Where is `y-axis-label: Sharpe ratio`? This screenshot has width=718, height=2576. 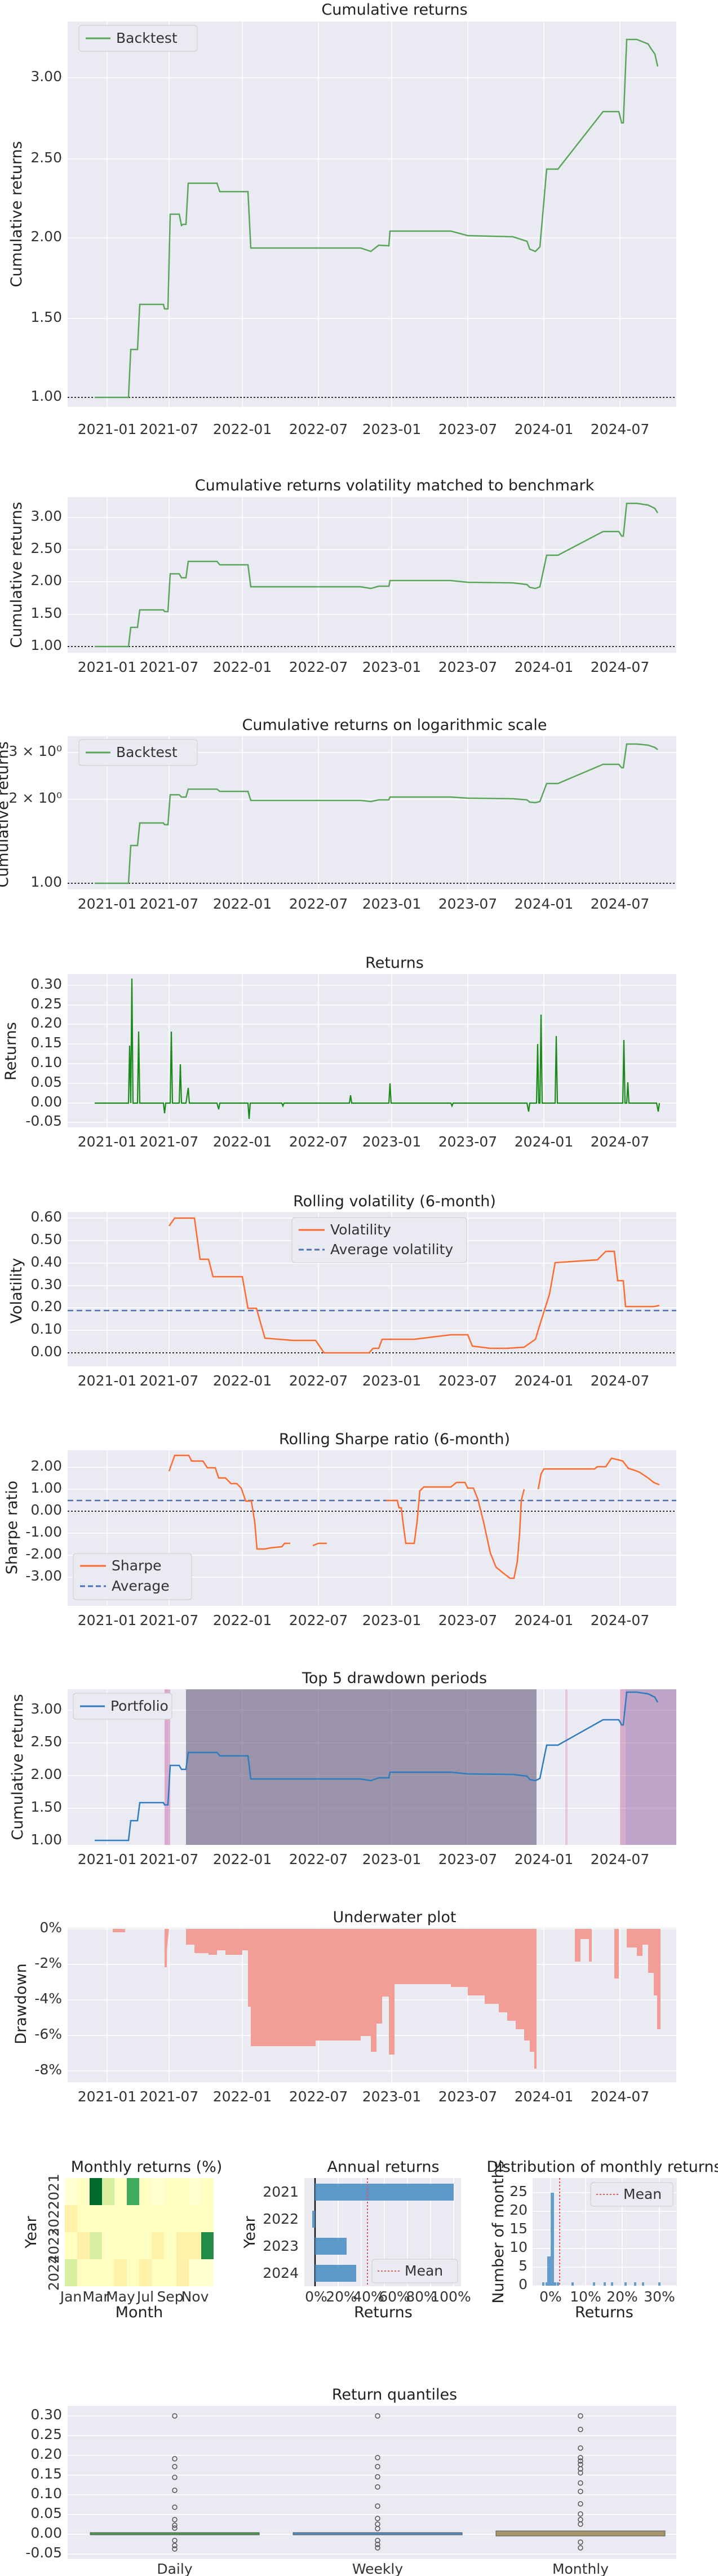 y-axis-label: Sharpe ratio is located at coordinates (12, 1527).